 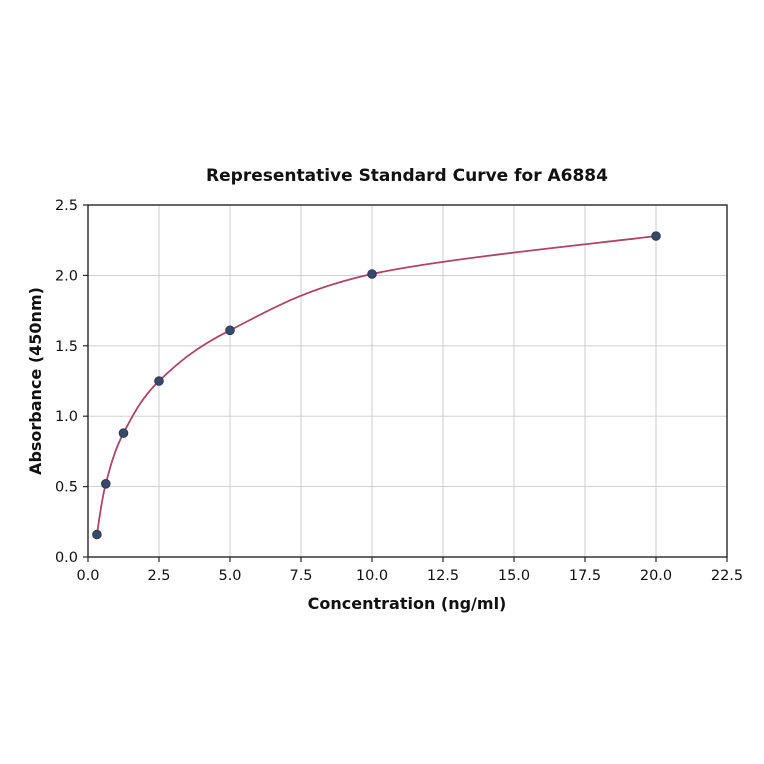 I want to click on chart-title: Representative Standard Curve for A6884, so click(x=407, y=176).